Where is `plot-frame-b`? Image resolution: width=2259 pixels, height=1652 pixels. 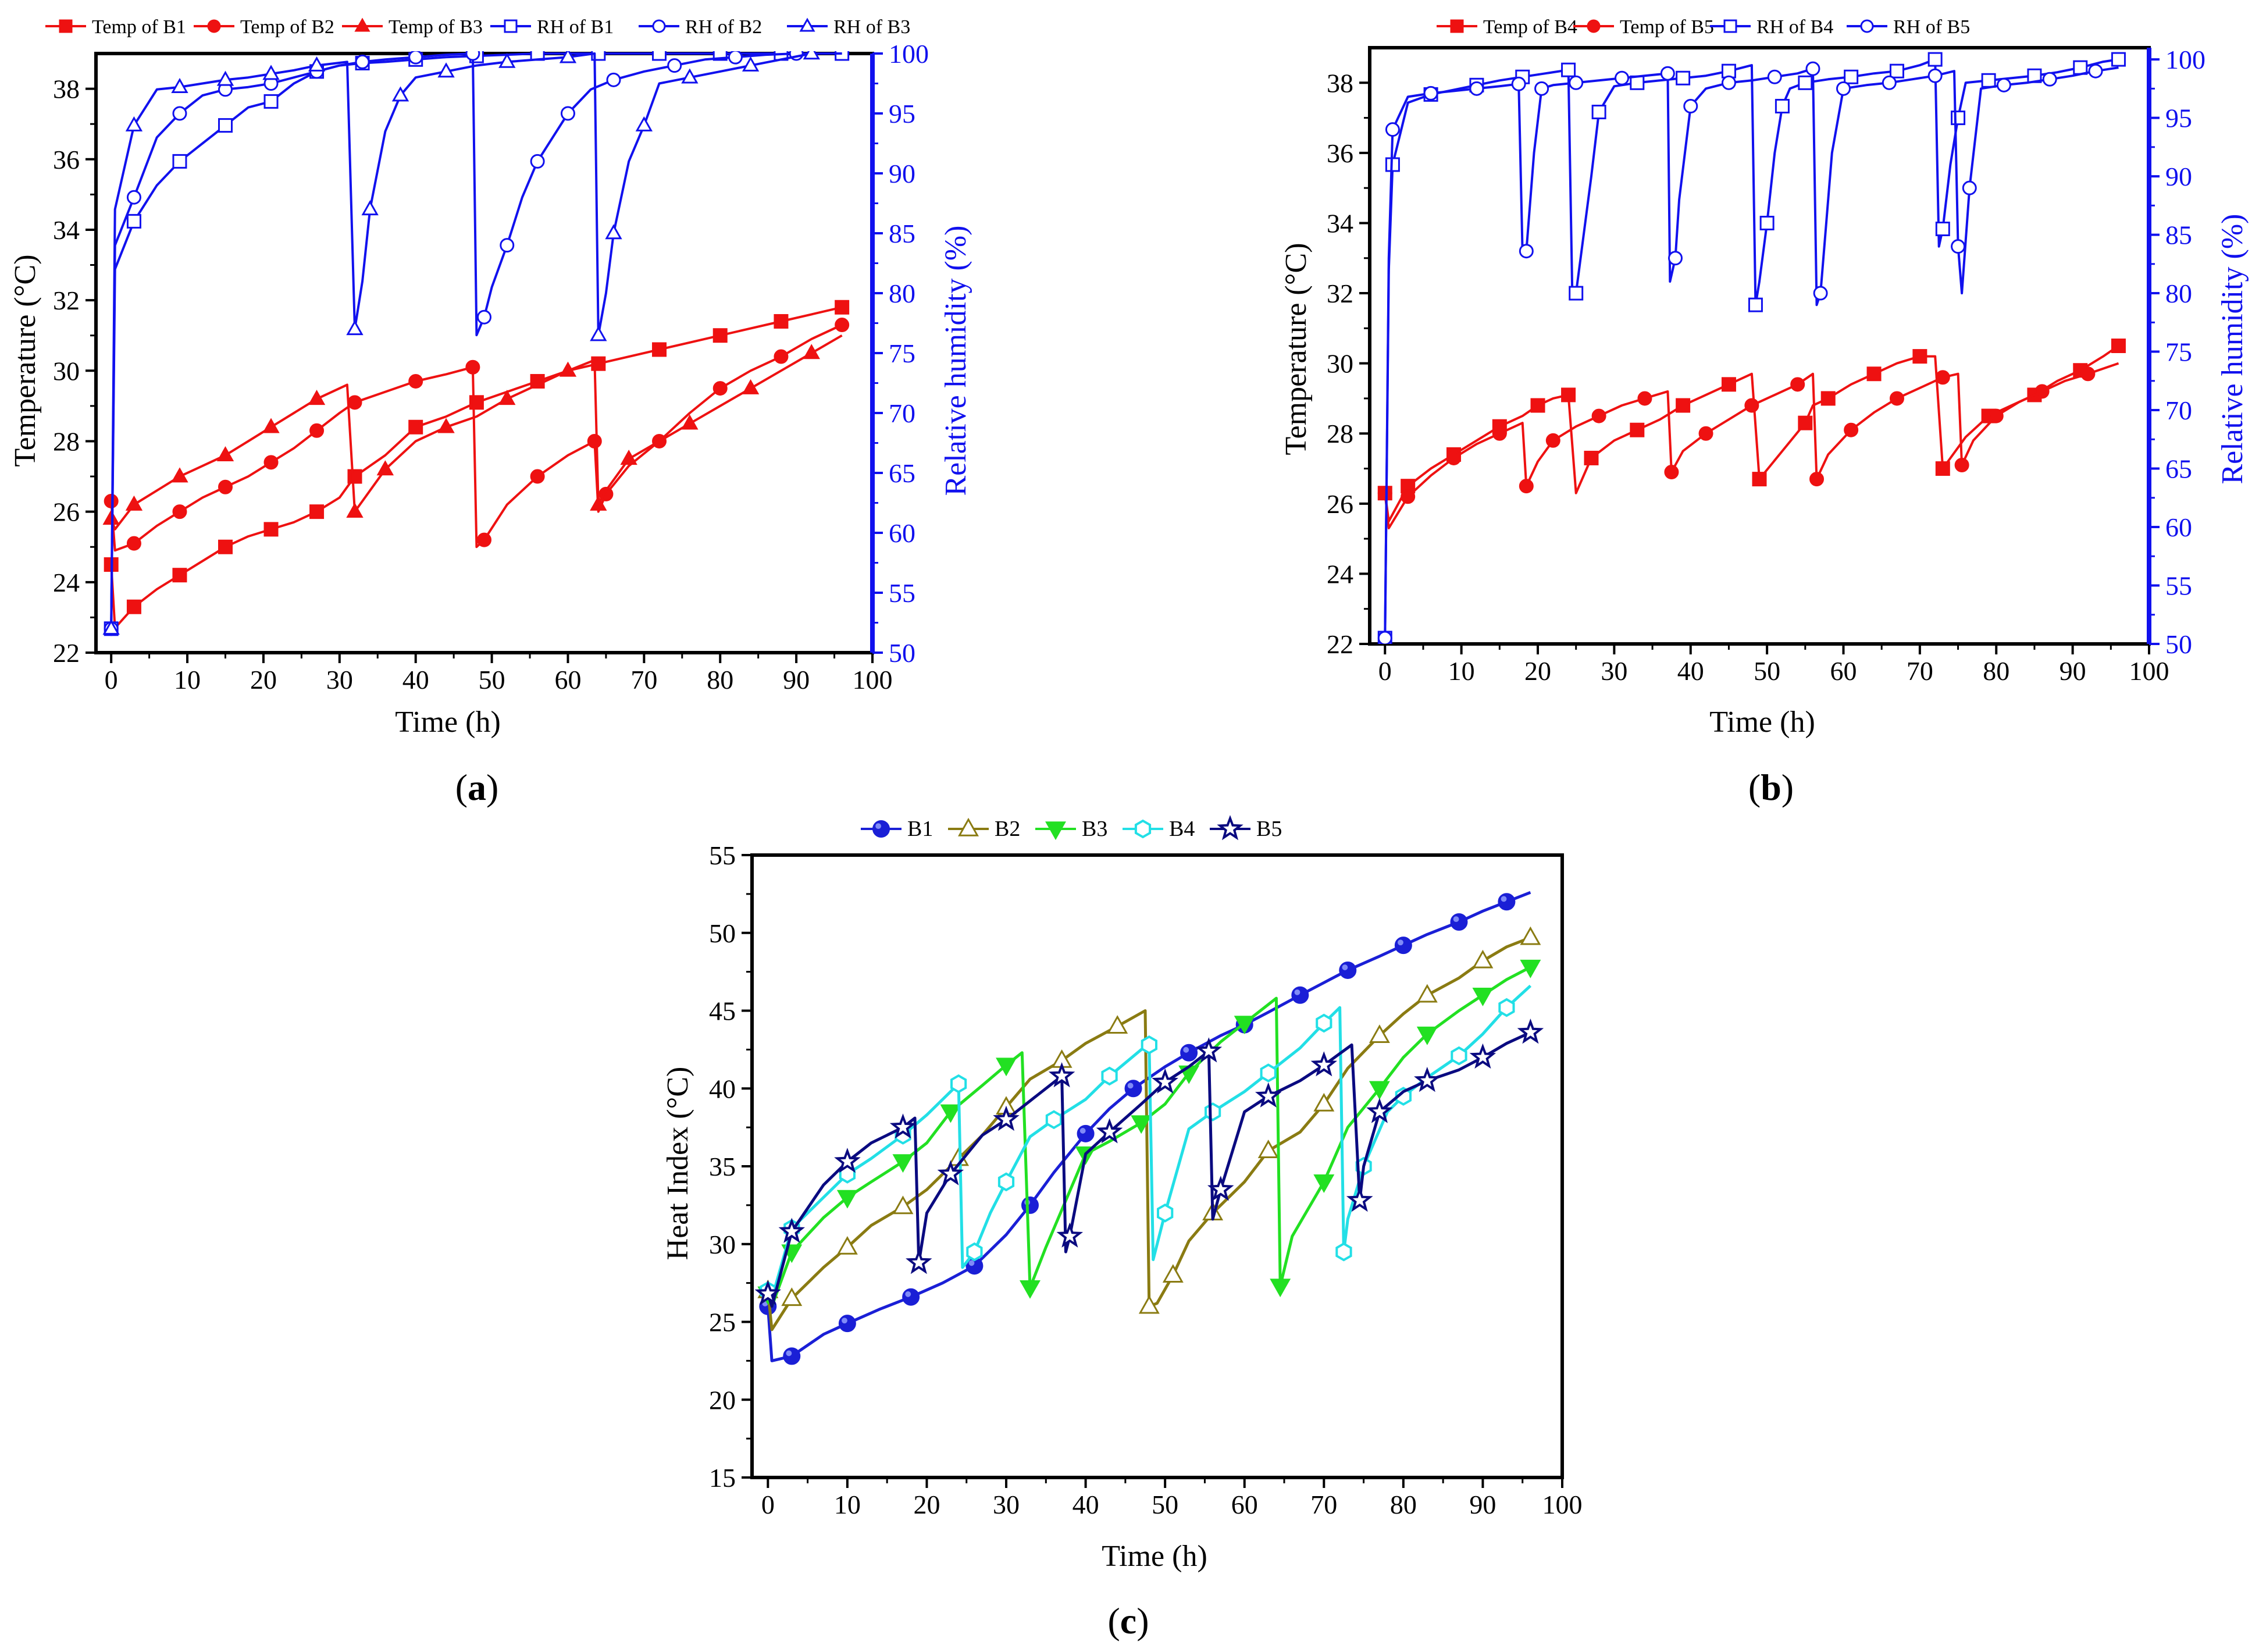 plot-frame-b is located at coordinates (1759, 346).